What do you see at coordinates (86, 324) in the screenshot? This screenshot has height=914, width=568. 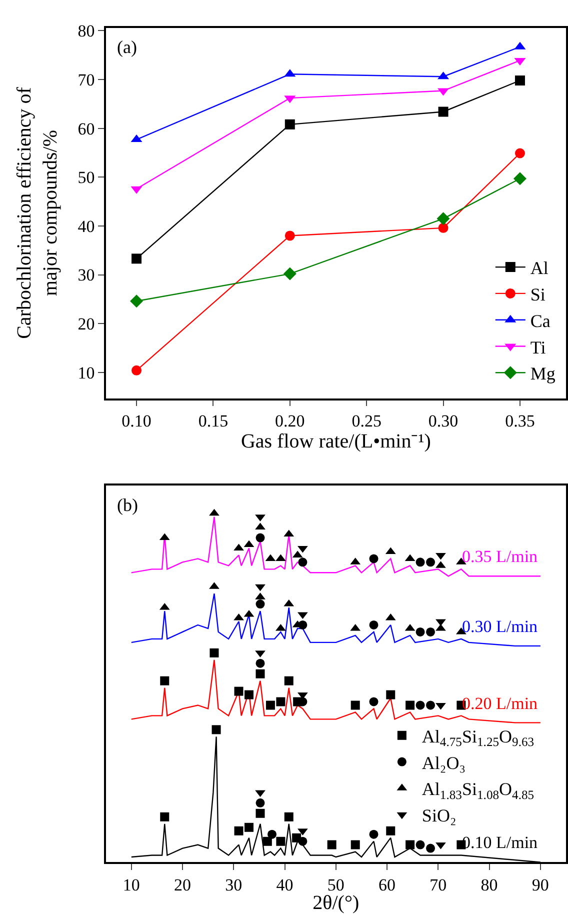 I see `y-tick-label: 20` at bounding box center [86, 324].